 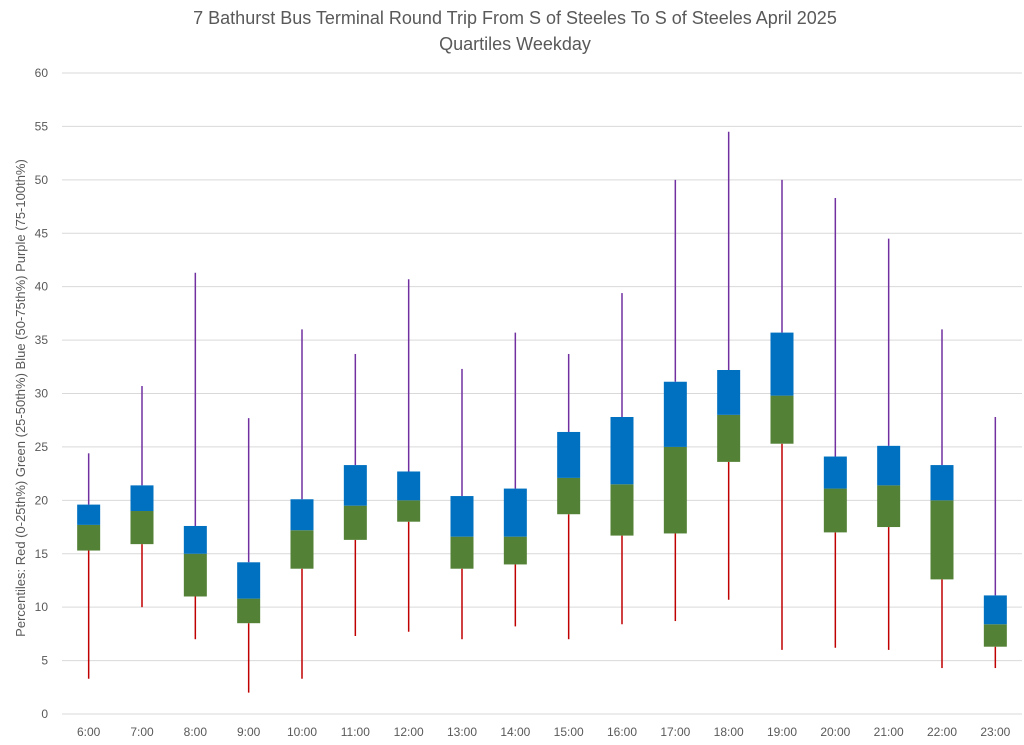 I want to click on x-tick-label: 21:00, so click(x=889, y=732).